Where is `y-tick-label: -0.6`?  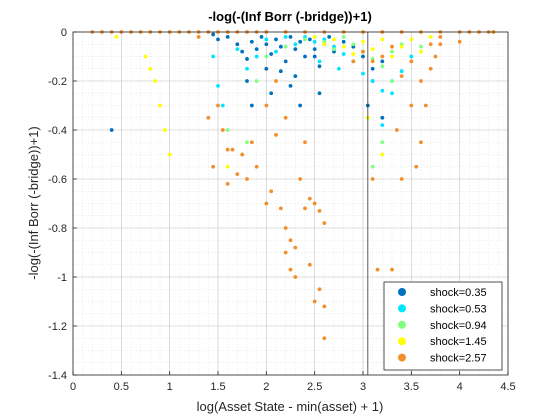 y-tick-label: -0.6 is located at coordinates (57, 180).